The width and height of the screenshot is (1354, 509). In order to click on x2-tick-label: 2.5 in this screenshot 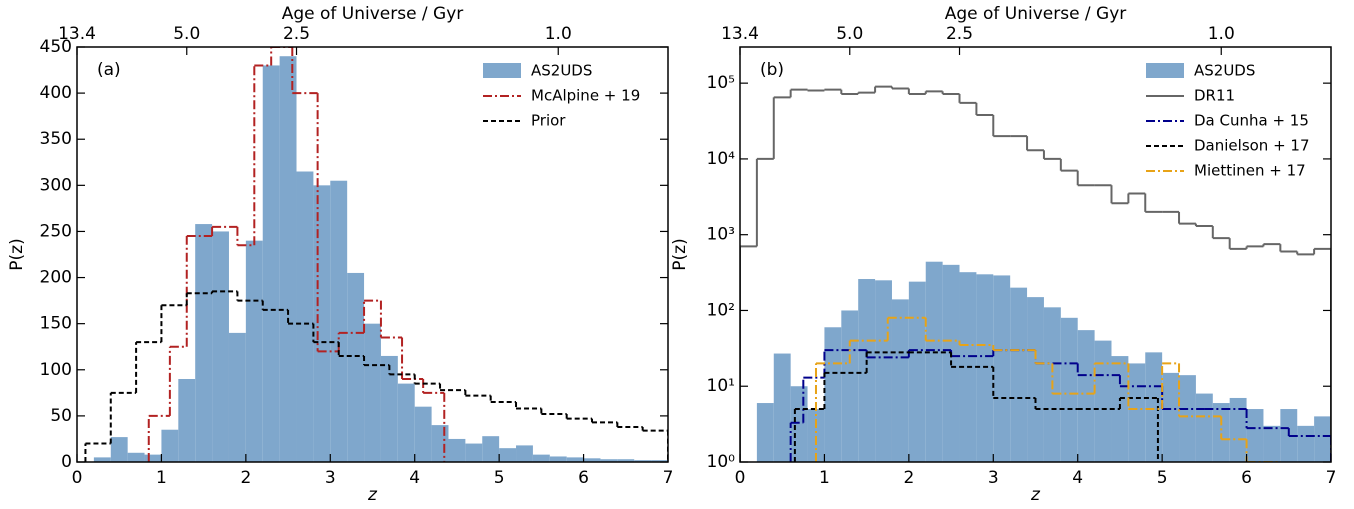, I will do `click(296, 34)`.